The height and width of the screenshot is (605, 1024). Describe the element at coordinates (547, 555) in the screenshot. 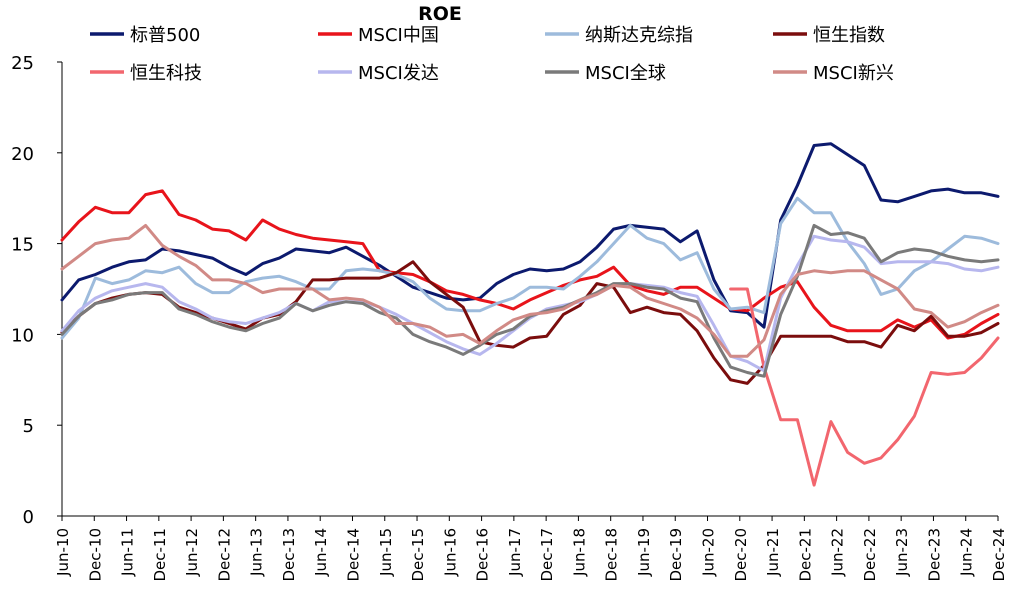

I see `x-tick-label: Dec-17` at that location.